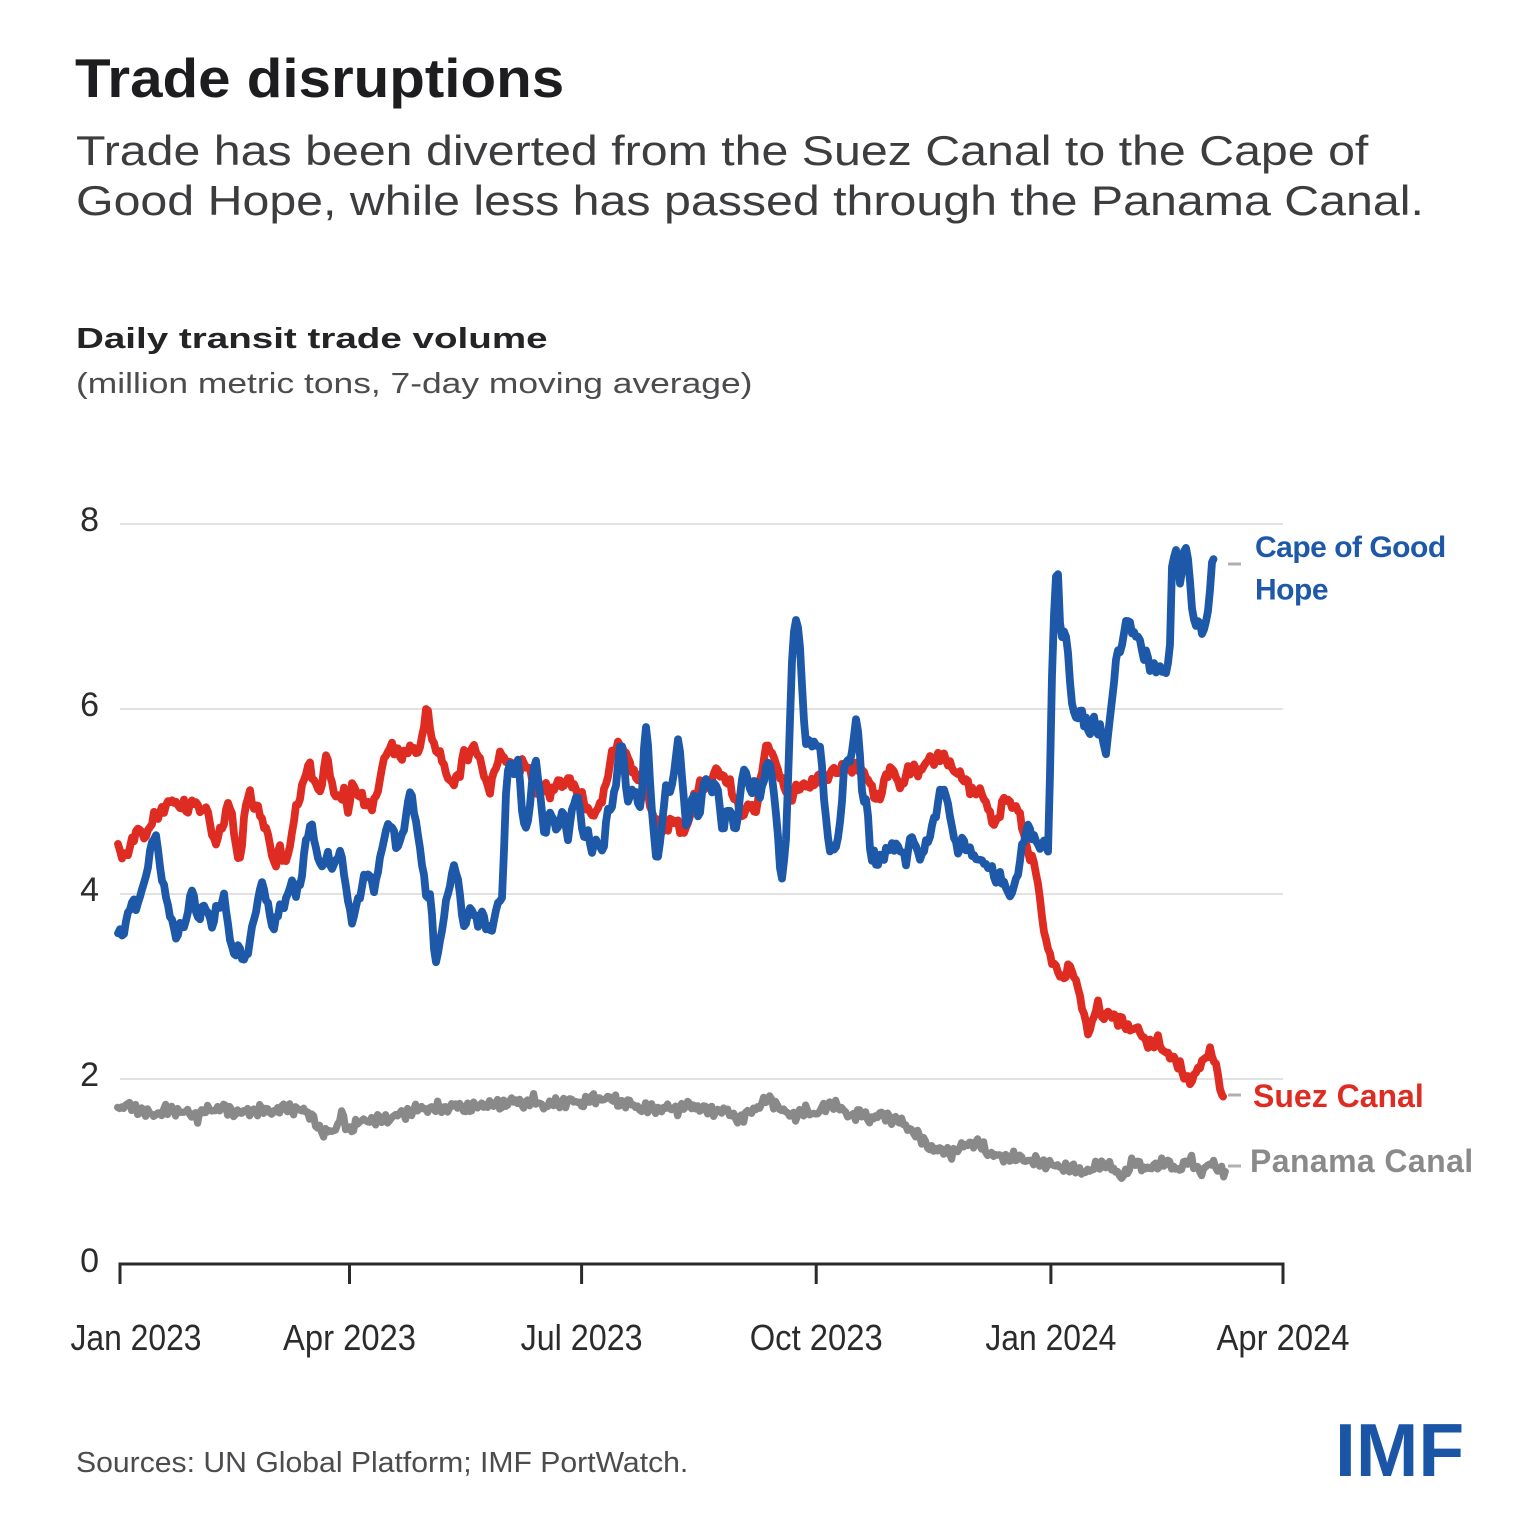  I want to click on svg-text: 4, so click(89, 890).